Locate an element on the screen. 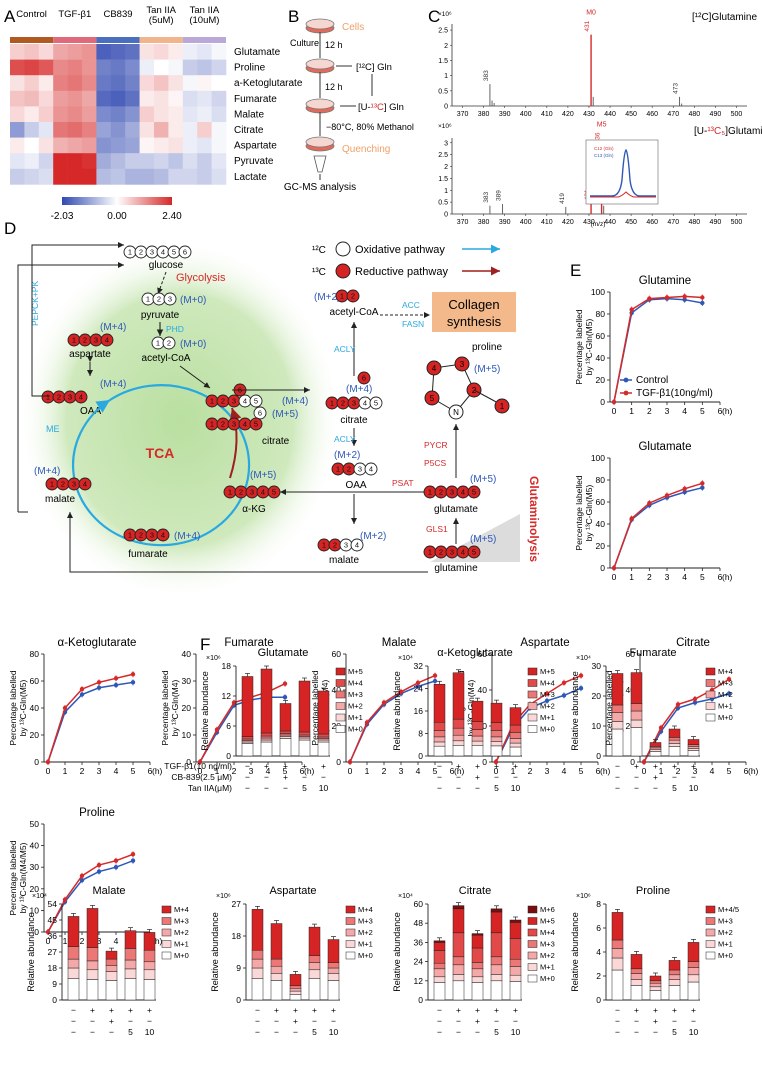 This screenshot has height=1088, width=762. glutamate-label: glutamate is located at coordinates (456, 509).